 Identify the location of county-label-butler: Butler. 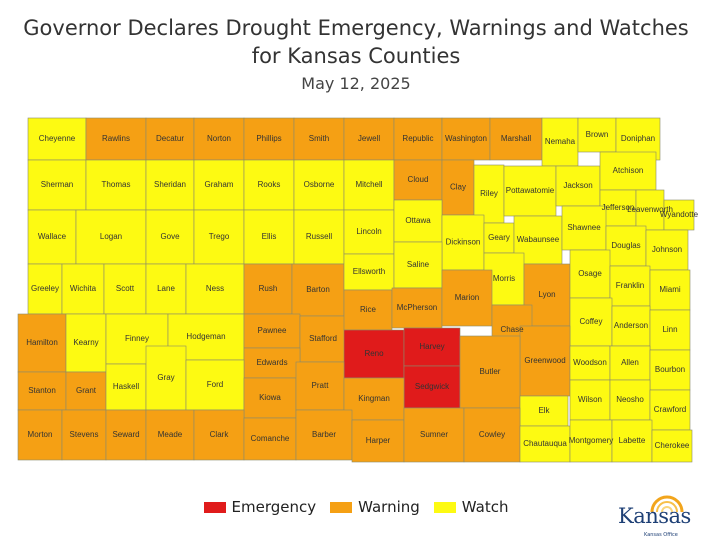
(490, 371).